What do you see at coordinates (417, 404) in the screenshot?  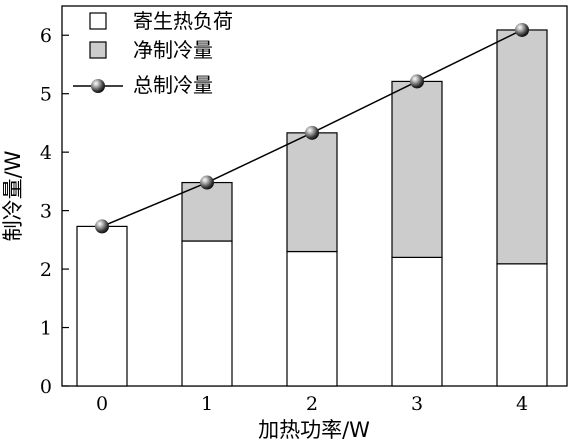 I see `x-tick-label: 3` at bounding box center [417, 404].